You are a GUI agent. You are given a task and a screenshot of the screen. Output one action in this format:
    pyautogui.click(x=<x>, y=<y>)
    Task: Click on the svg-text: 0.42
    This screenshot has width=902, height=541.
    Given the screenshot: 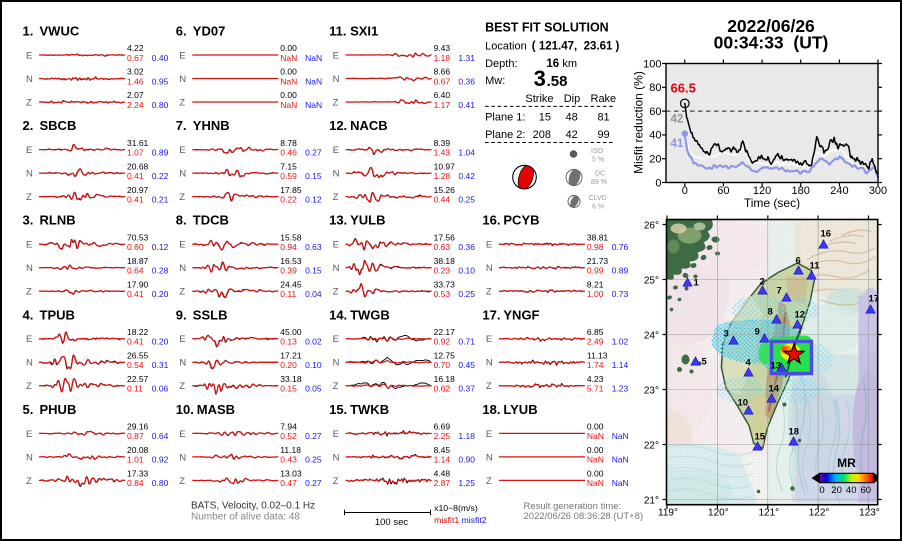 What is the action you would take?
    pyautogui.click(x=466, y=176)
    